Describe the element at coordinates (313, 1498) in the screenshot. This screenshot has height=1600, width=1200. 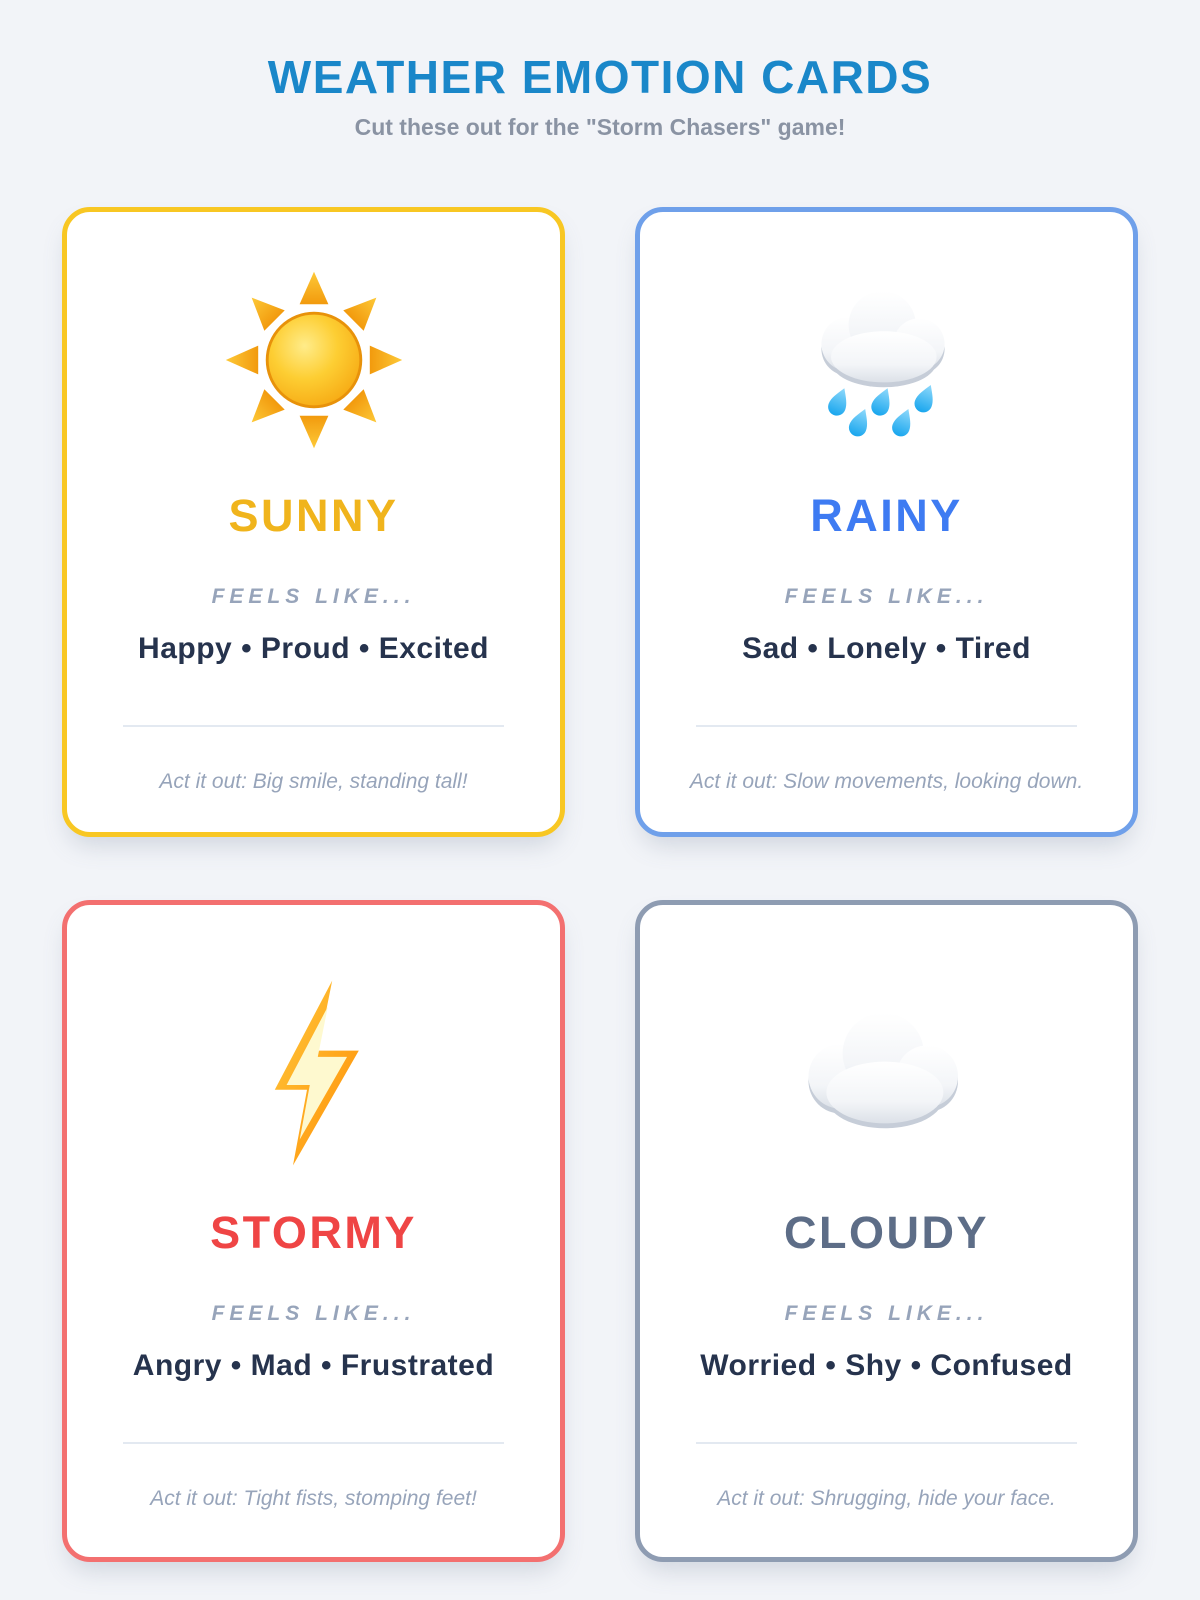
I see `act-it-out-text: Act it out: Tight fists, stomping feet!` at that location.